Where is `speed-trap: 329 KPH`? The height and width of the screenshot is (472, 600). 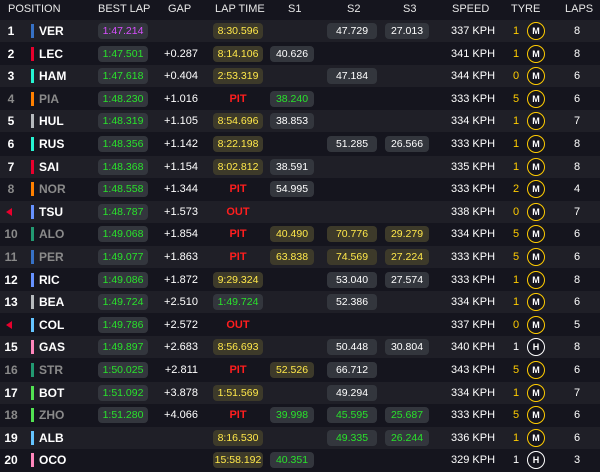 speed-trap: 329 KPH is located at coordinates (473, 460).